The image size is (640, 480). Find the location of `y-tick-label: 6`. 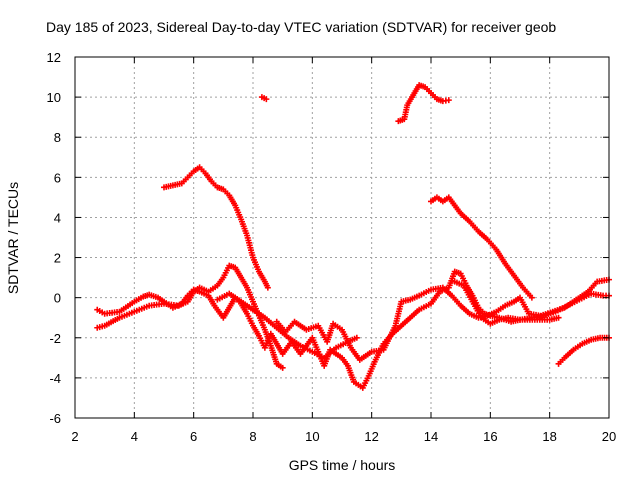

y-tick-label: 6 is located at coordinates (57, 177).